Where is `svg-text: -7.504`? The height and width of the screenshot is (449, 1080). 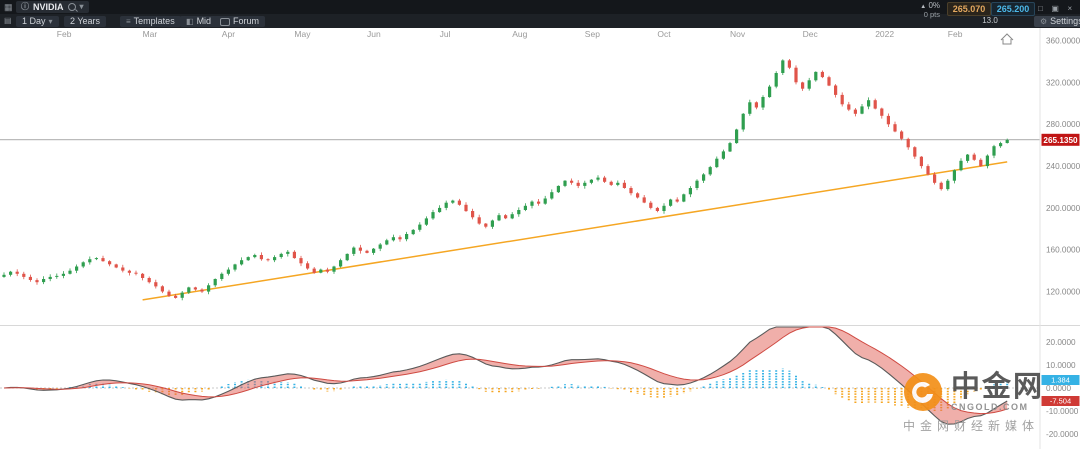
svg-text: -7.504 is located at coordinates (1060, 401).